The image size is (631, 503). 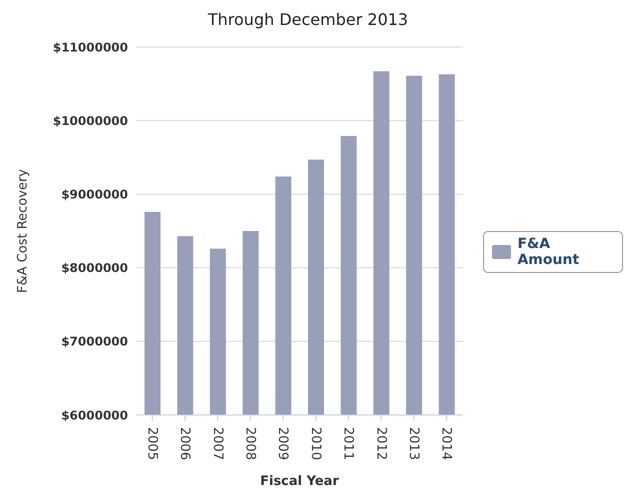 I want to click on y-tick-label: $10000000, so click(x=90, y=121).